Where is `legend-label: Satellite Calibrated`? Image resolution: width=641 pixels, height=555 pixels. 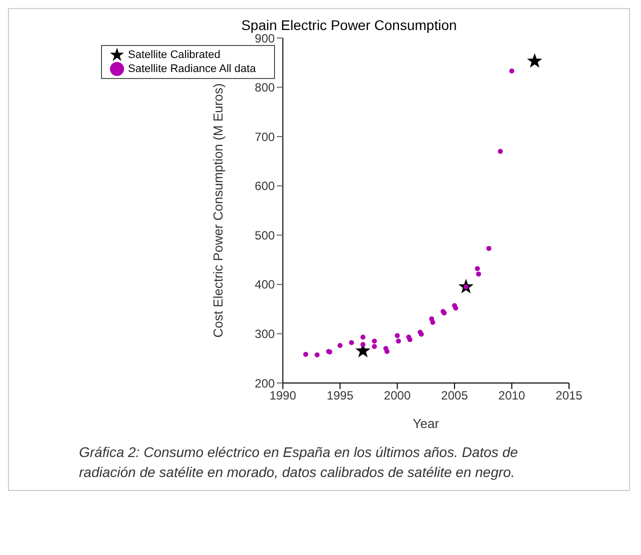 legend-label: Satellite Calibrated is located at coordinates (174, 54).